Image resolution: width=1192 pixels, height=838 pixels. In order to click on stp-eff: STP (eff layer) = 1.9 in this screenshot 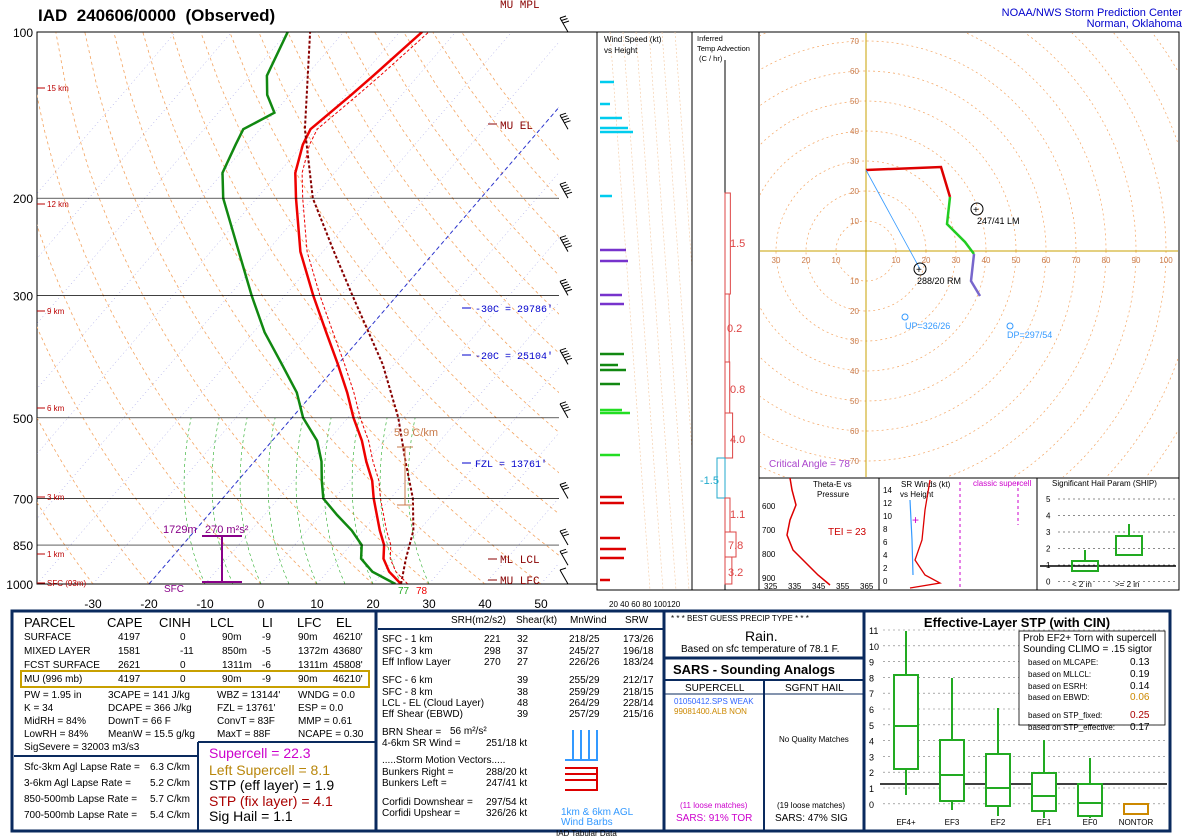, I will do `click(272, 785)`.